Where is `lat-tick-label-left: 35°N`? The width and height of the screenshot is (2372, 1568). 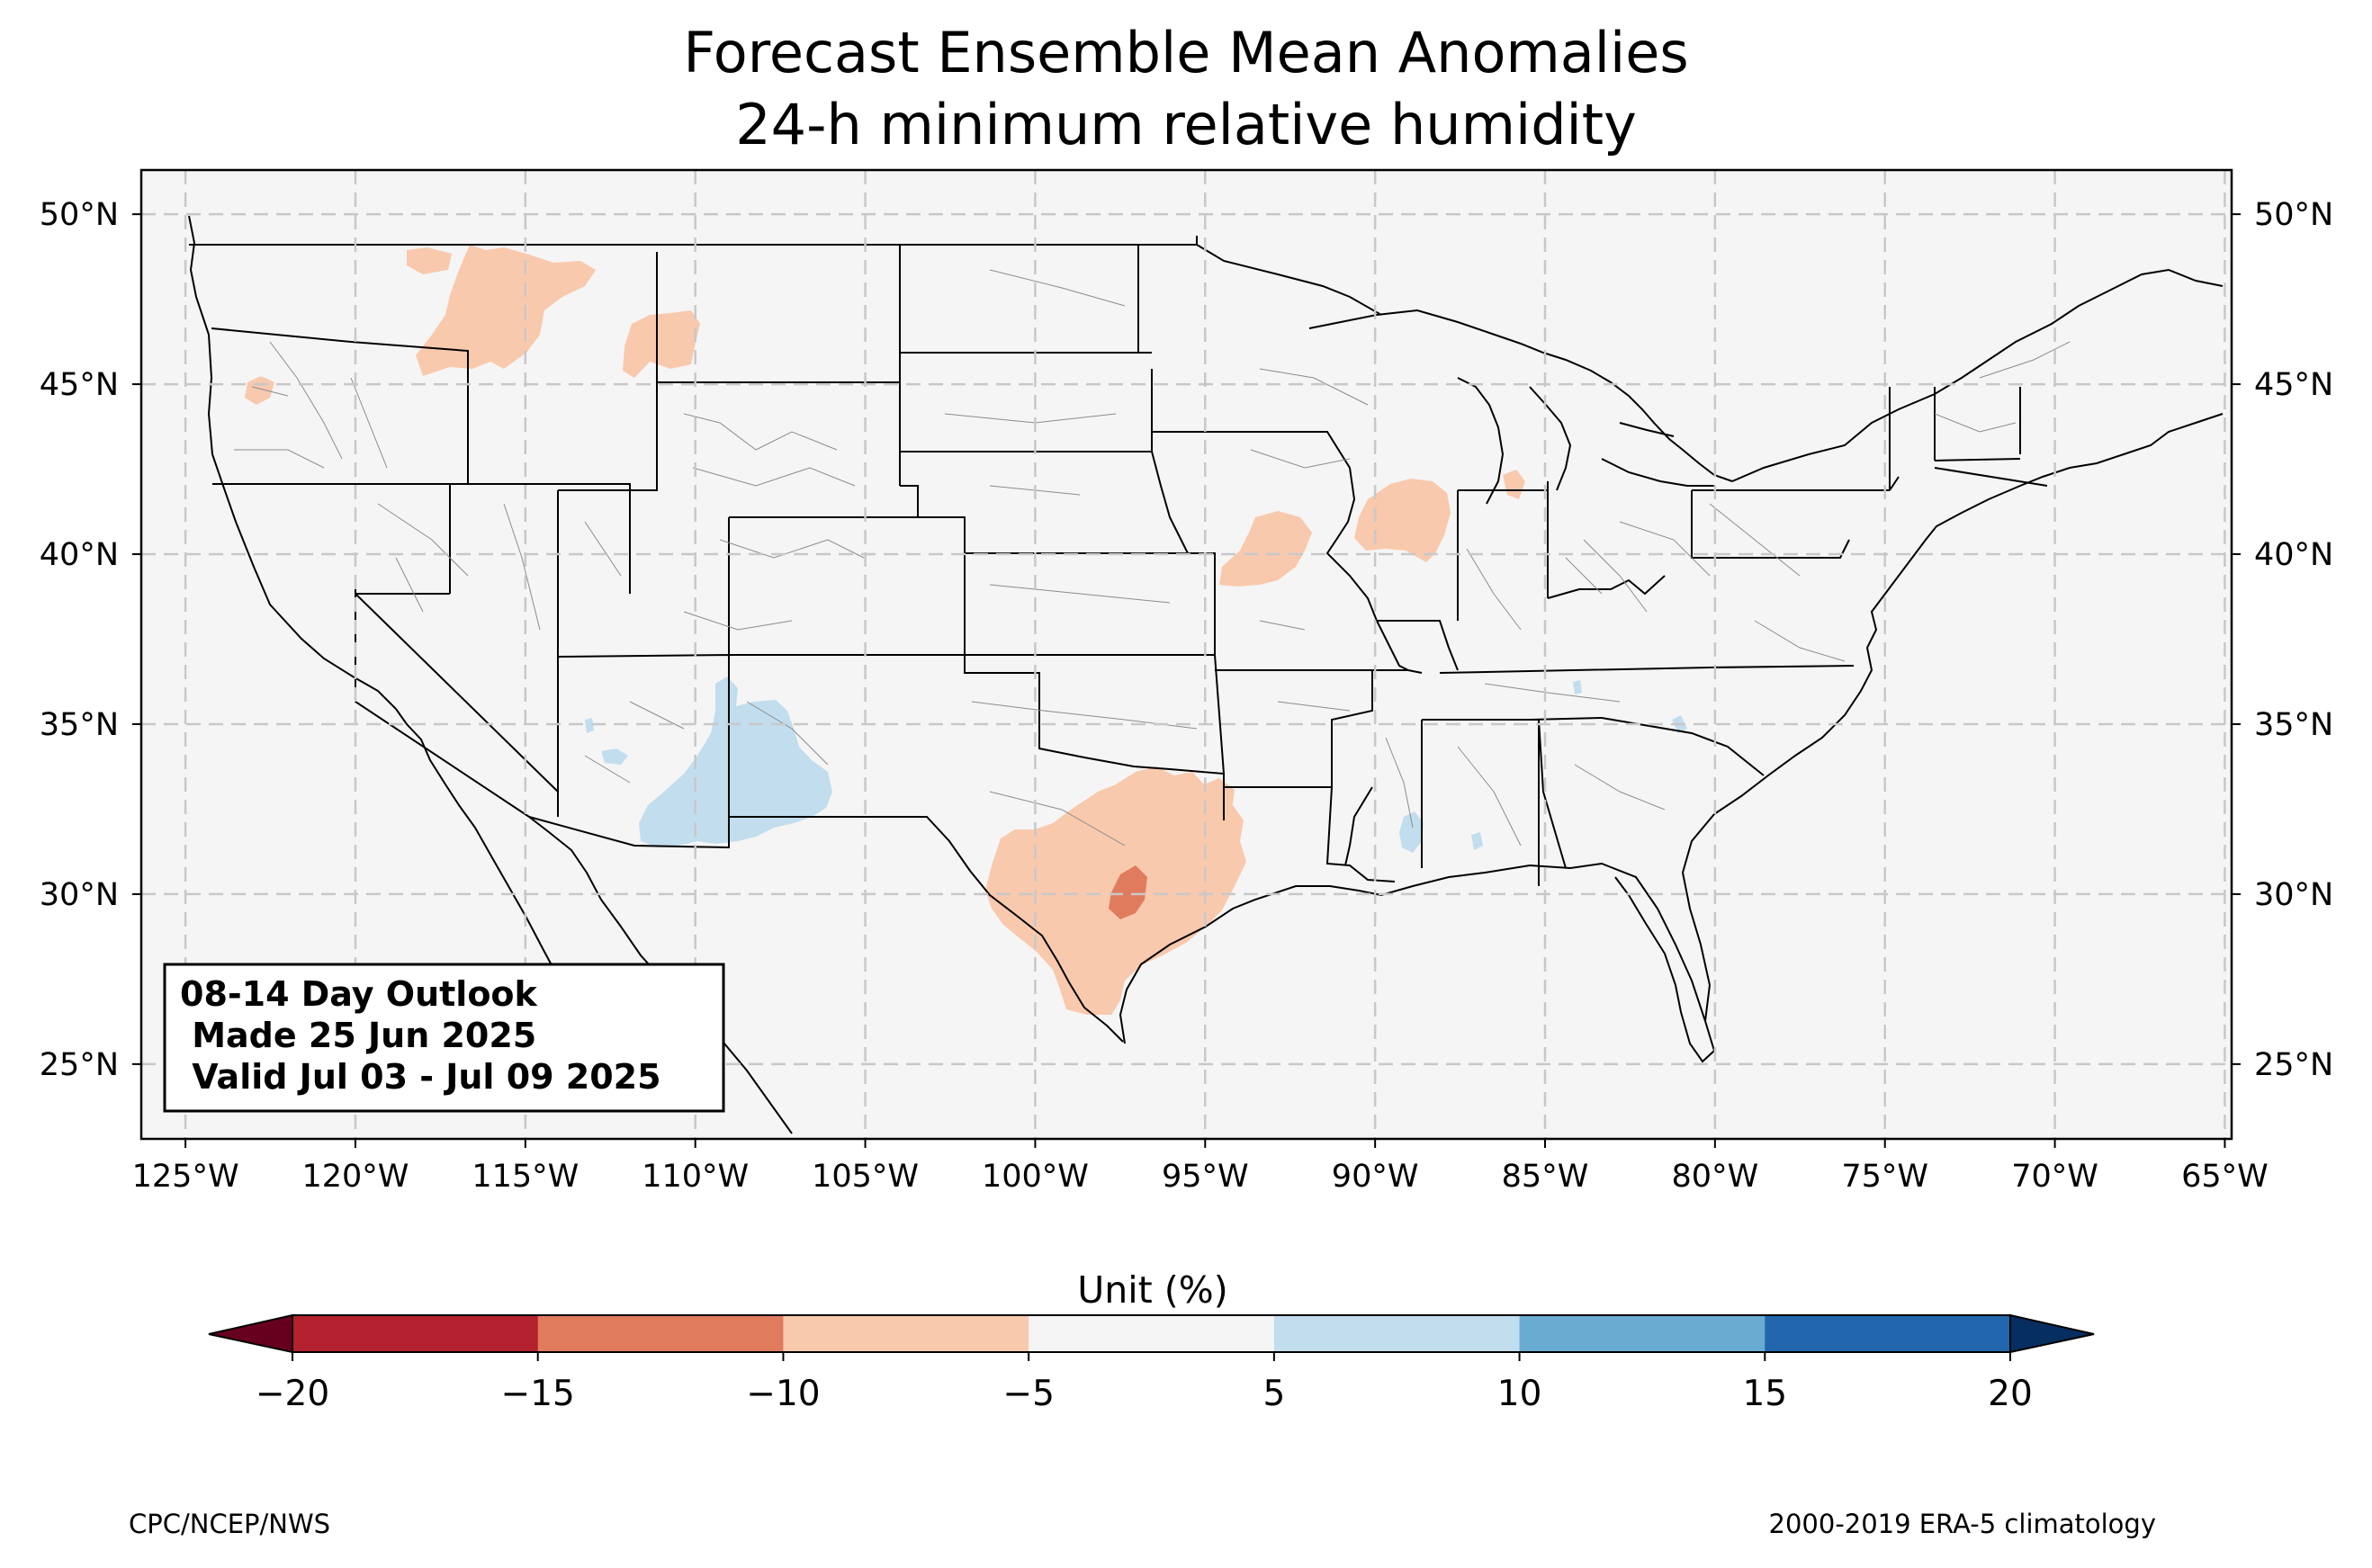
lat-tick-label-left: 35°N is located at coordinates (80, 725).